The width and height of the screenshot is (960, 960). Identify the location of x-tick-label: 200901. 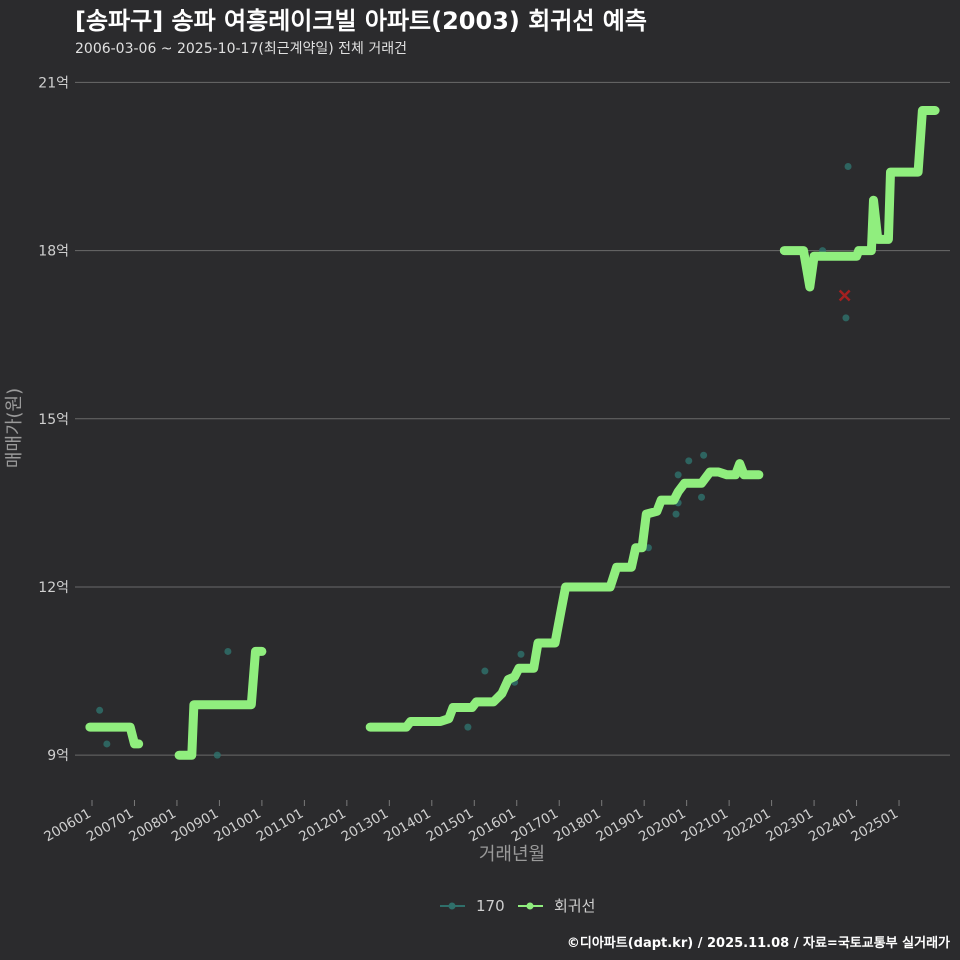
(195, 826).